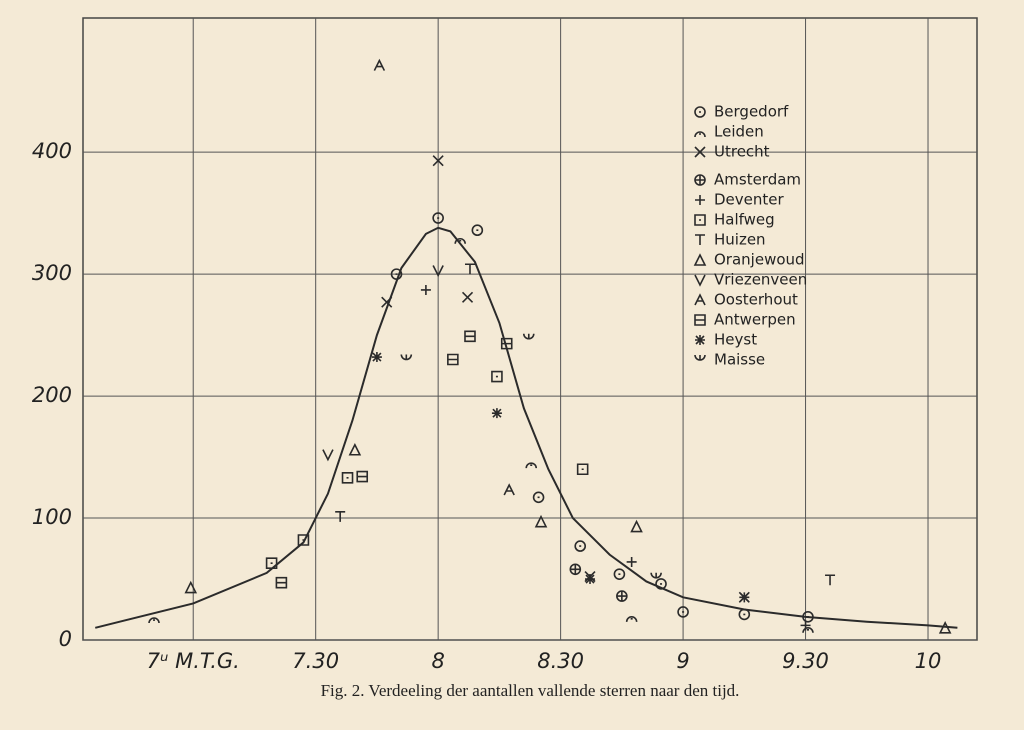 Image resolution: width=1024 pixels, height=730 pixels. Describe the element at coordinates (928, 661) in the screenshot. I see `x-tick-label: 10` at that location.